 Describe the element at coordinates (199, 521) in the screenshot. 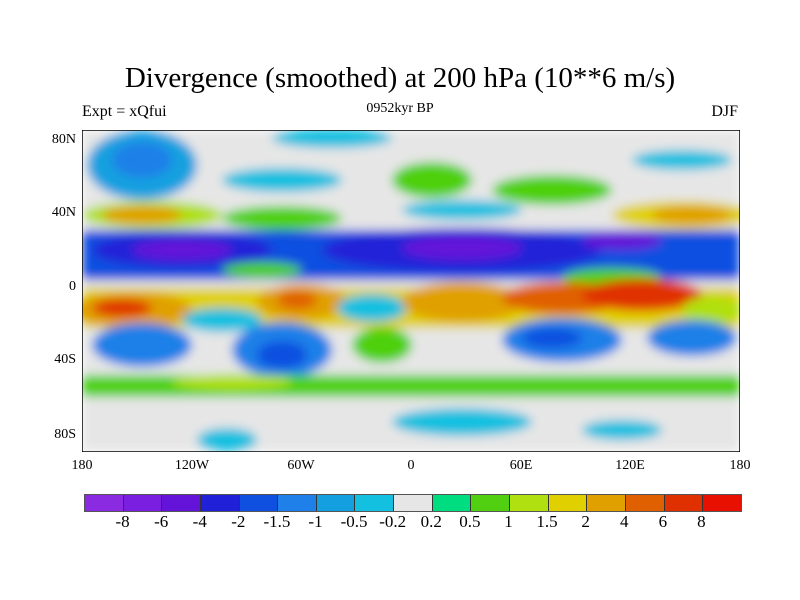

I see `colorbar-label: -4` at that location.